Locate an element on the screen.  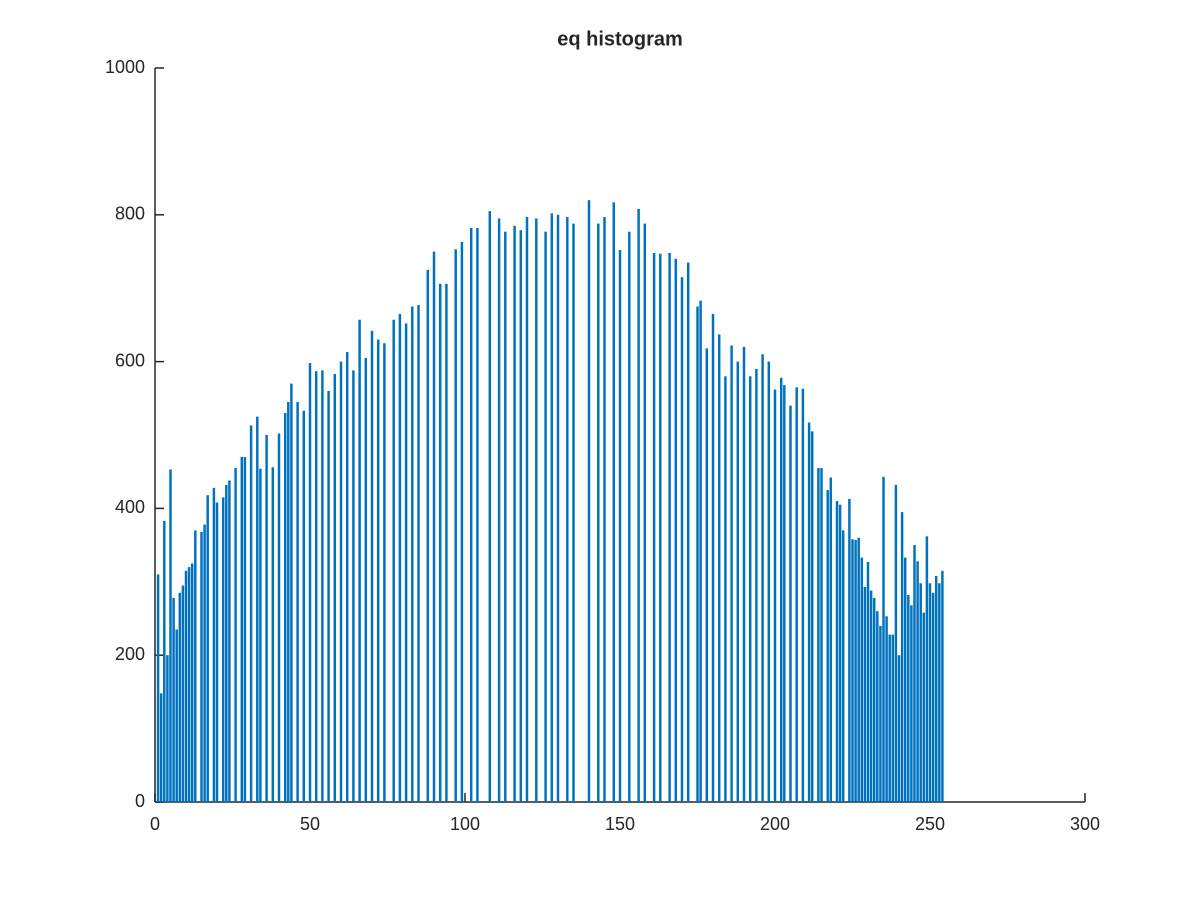
x-tick-label: 100 is located at coordinates (465, 824).